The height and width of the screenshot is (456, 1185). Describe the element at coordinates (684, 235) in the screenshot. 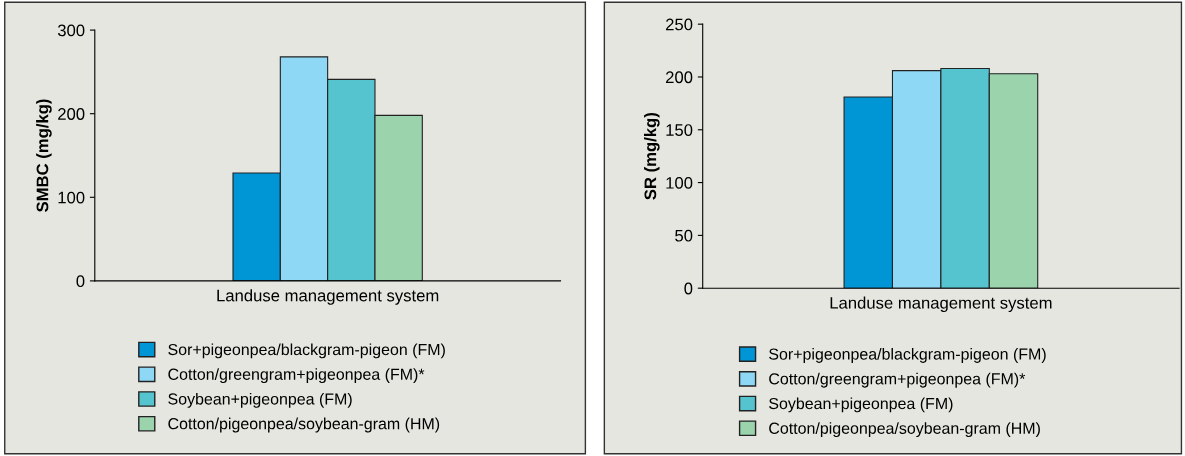

I see `y-tick-label: 50` at that location.